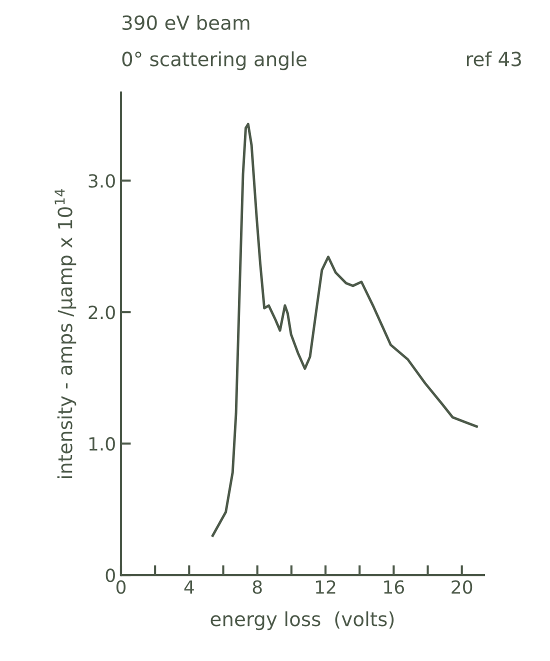 The image size is (550, 661). I want to click on y-tick-label: 1.0, so click(102, 444).